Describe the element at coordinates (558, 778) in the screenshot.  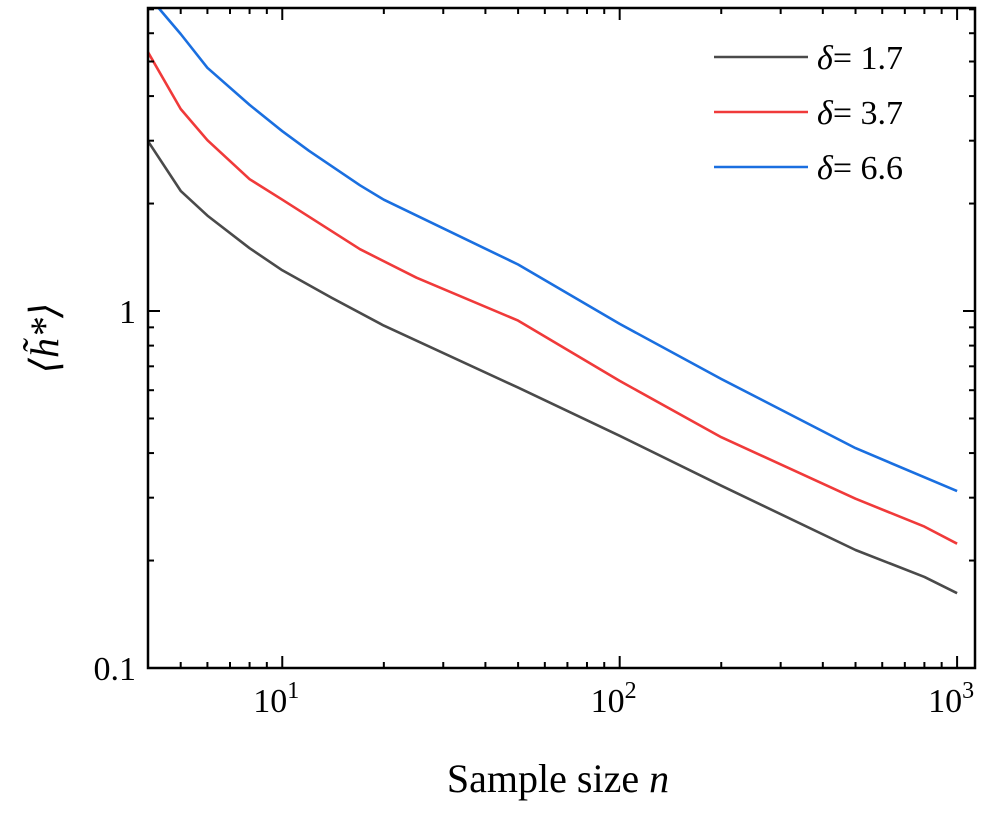
I see `x-axis-title: Sample size n` at that location.